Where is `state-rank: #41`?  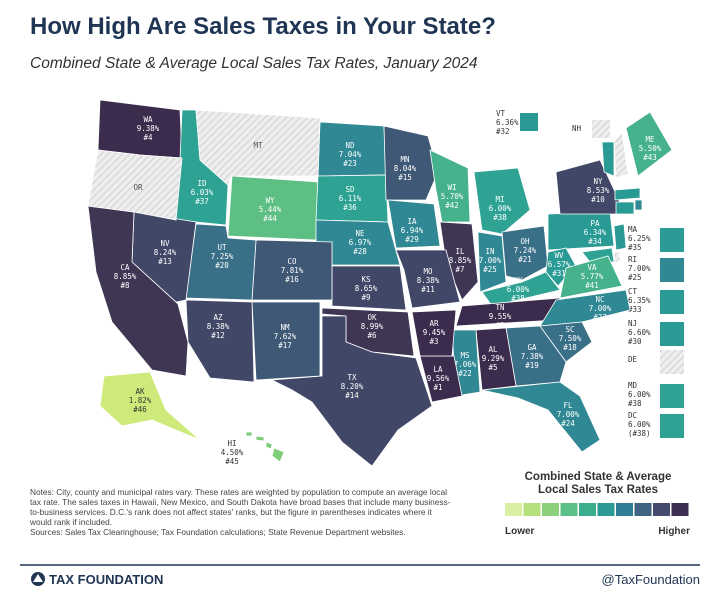 state-rank: #41 is located at coordinates (592, 285).